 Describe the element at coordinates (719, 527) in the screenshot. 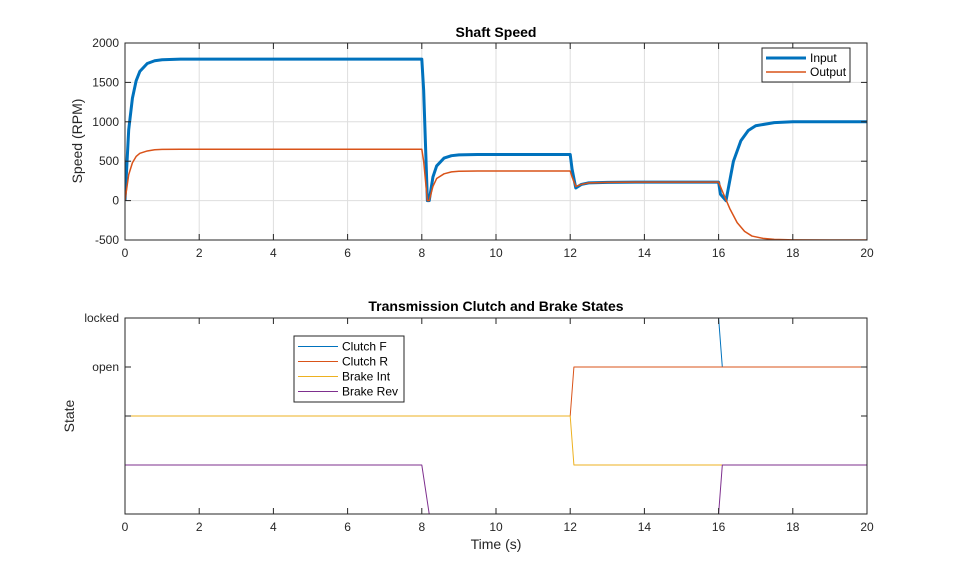

I see `clutch-brake-xtick-label-8: 16` at that location.